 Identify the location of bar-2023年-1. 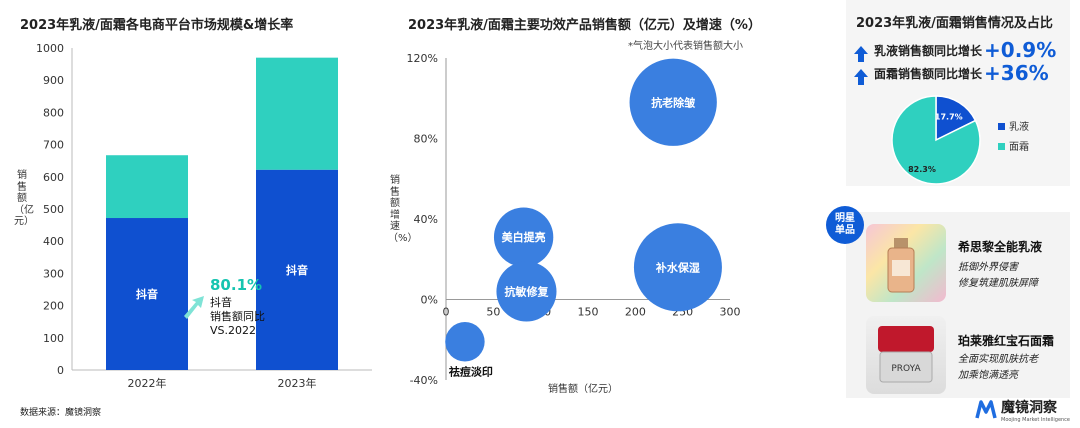
(297, 113).